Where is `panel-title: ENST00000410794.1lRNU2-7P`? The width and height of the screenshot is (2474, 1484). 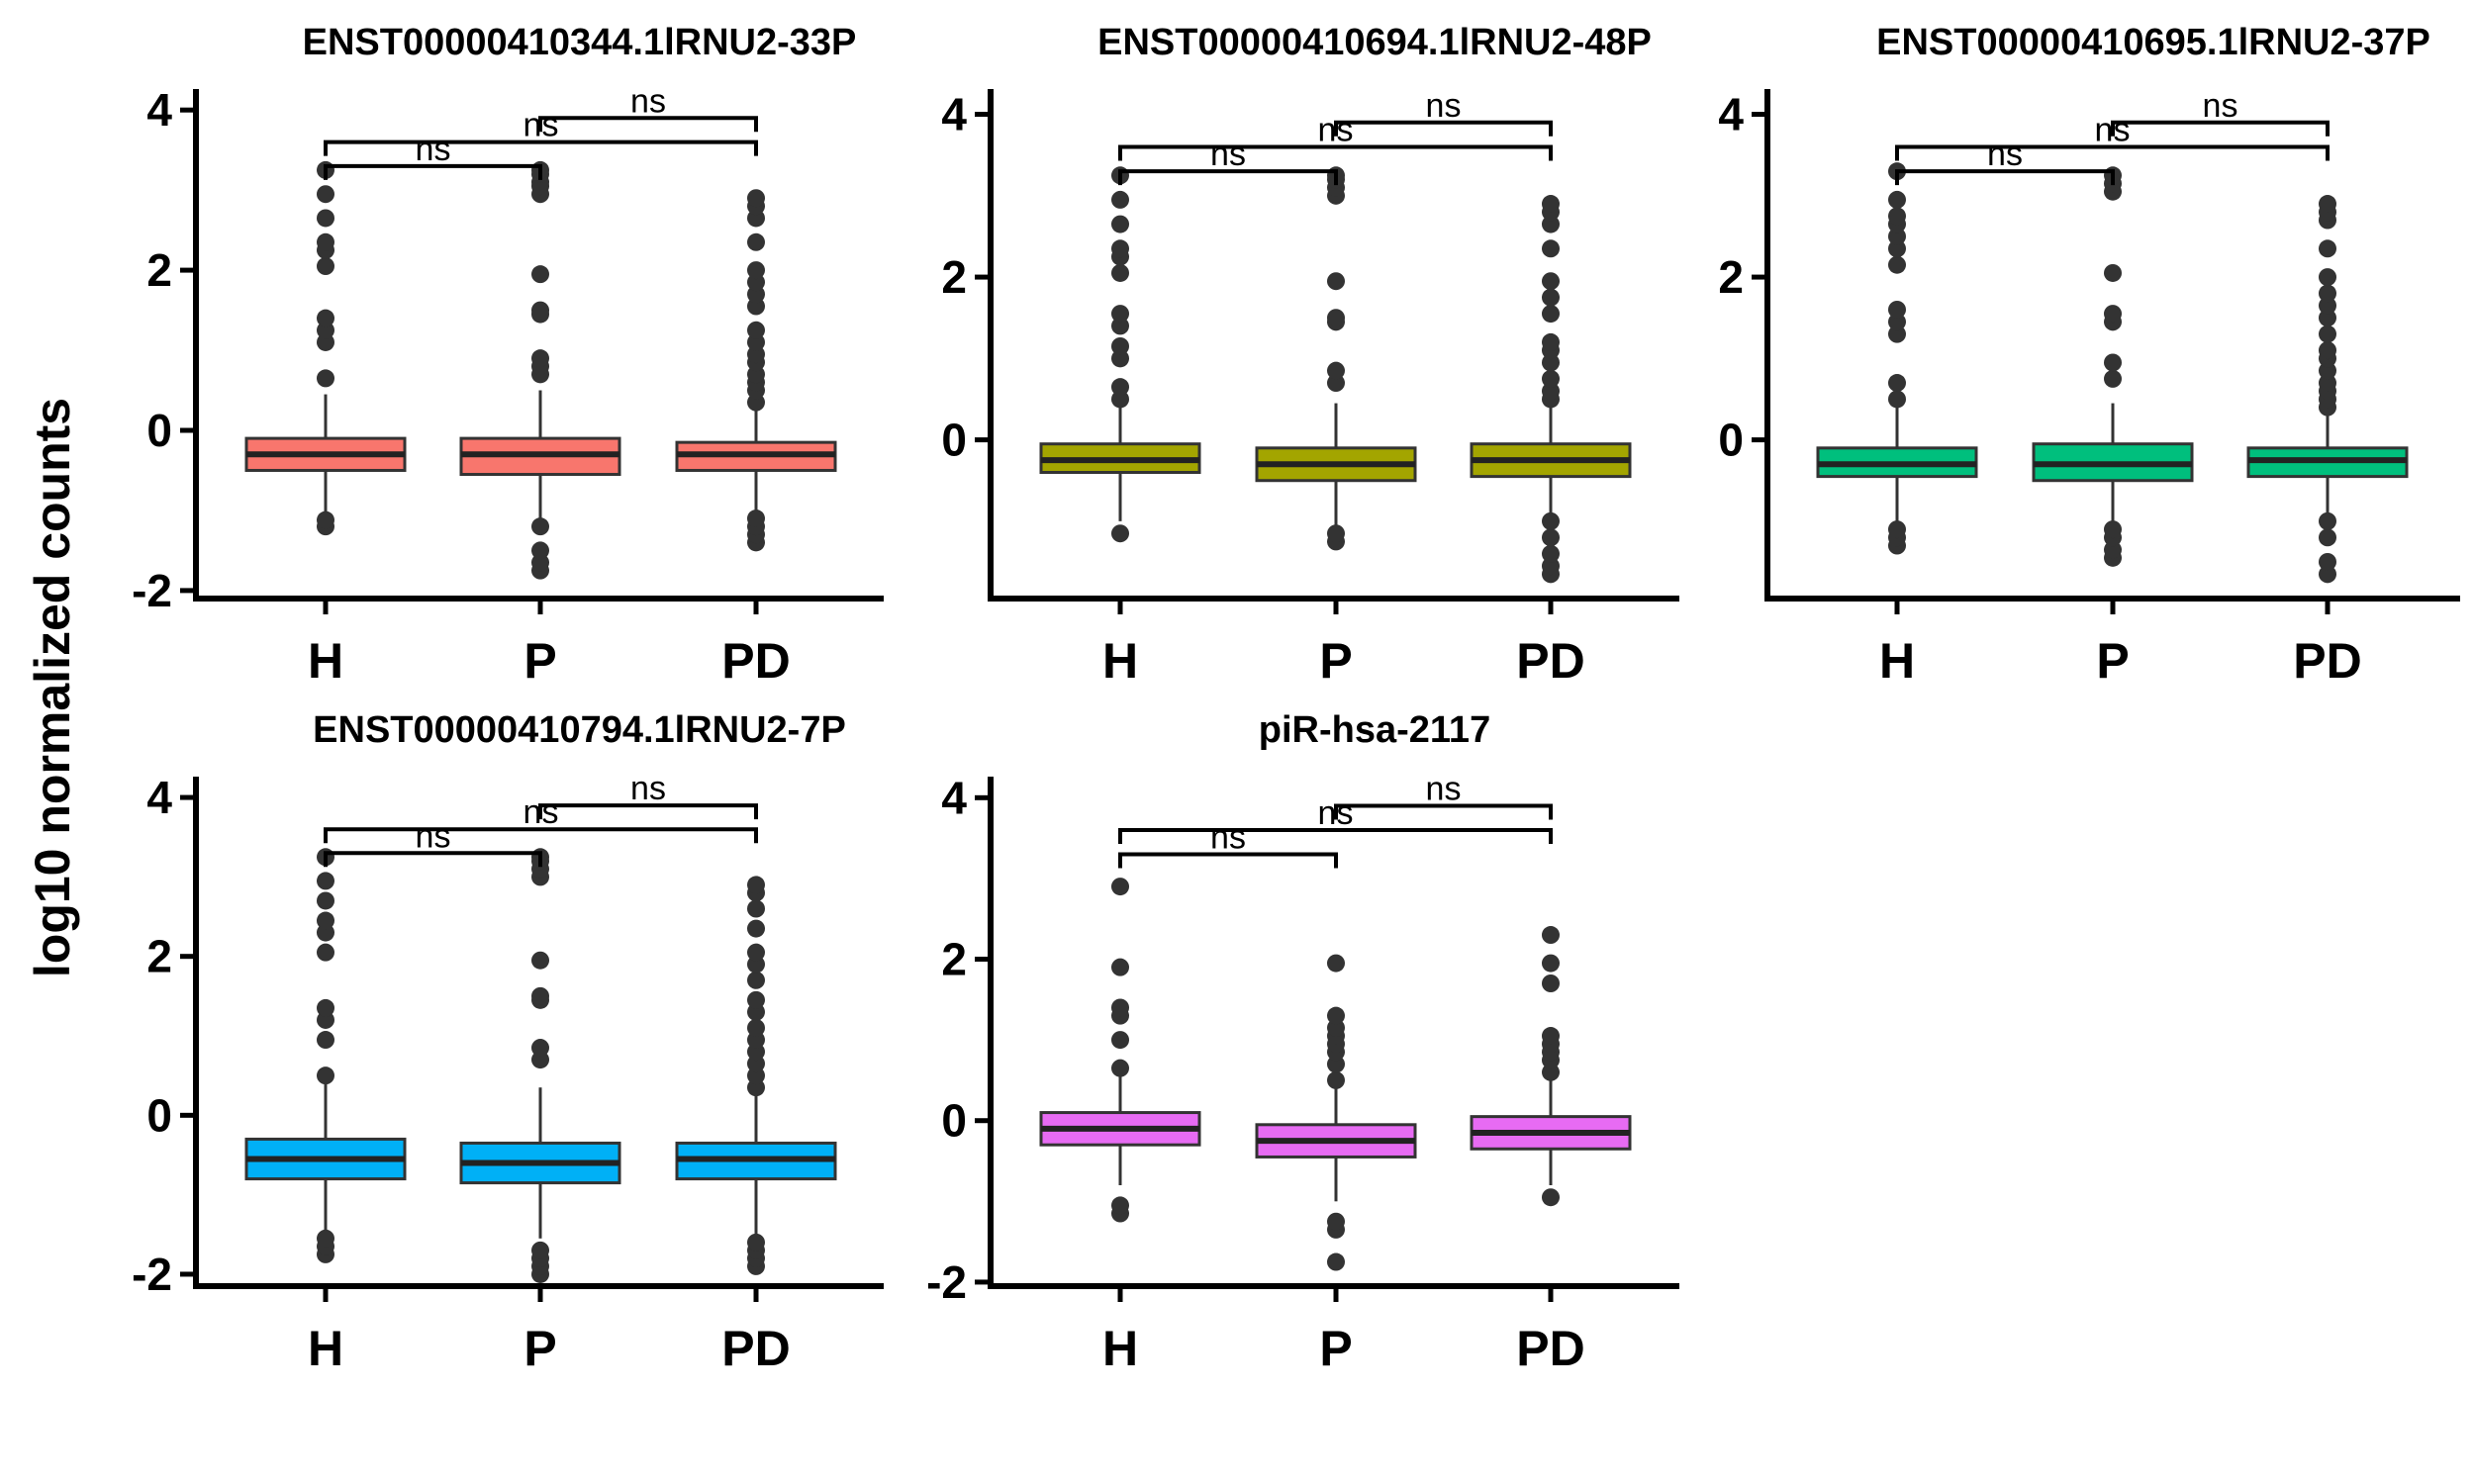 panel-title: ENST00000410794.1lRNU2-7P is located at coordinates (579, 730).